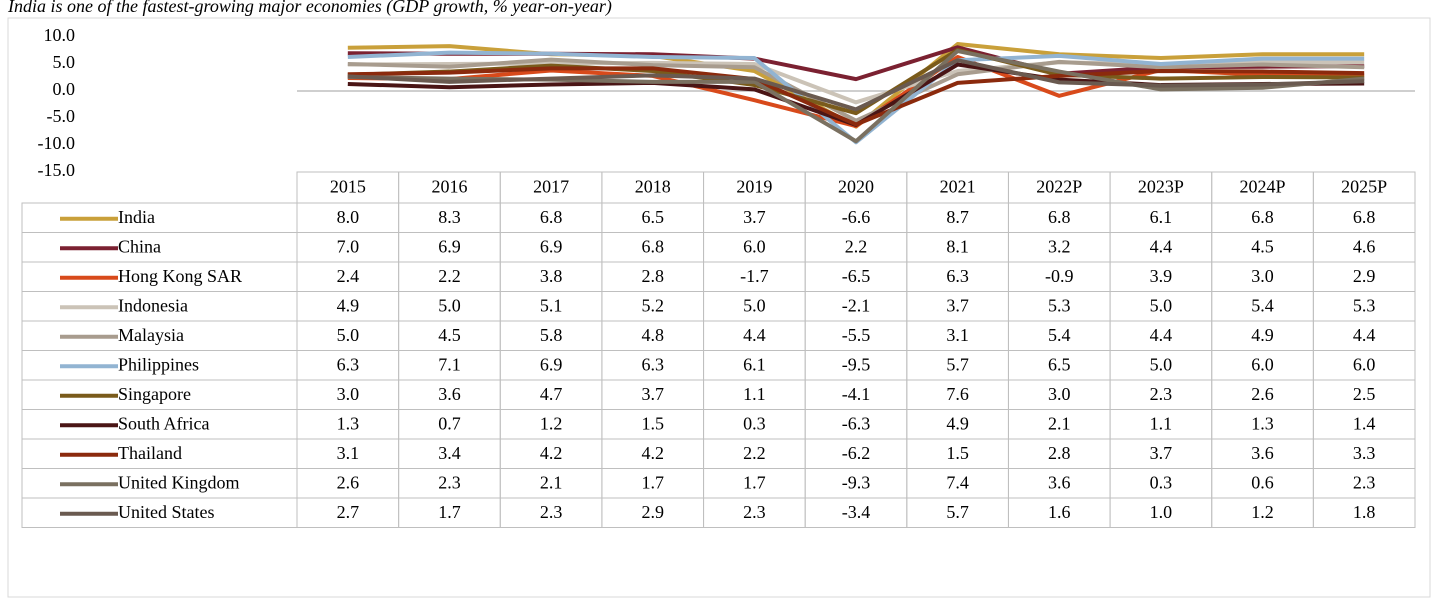 The height and width of the screenshot is (598, 1432). What do you see at coordinates (1364, 335) in the screenshot?
I see `data-label: 4.4` at bounding box center [1364, 335].